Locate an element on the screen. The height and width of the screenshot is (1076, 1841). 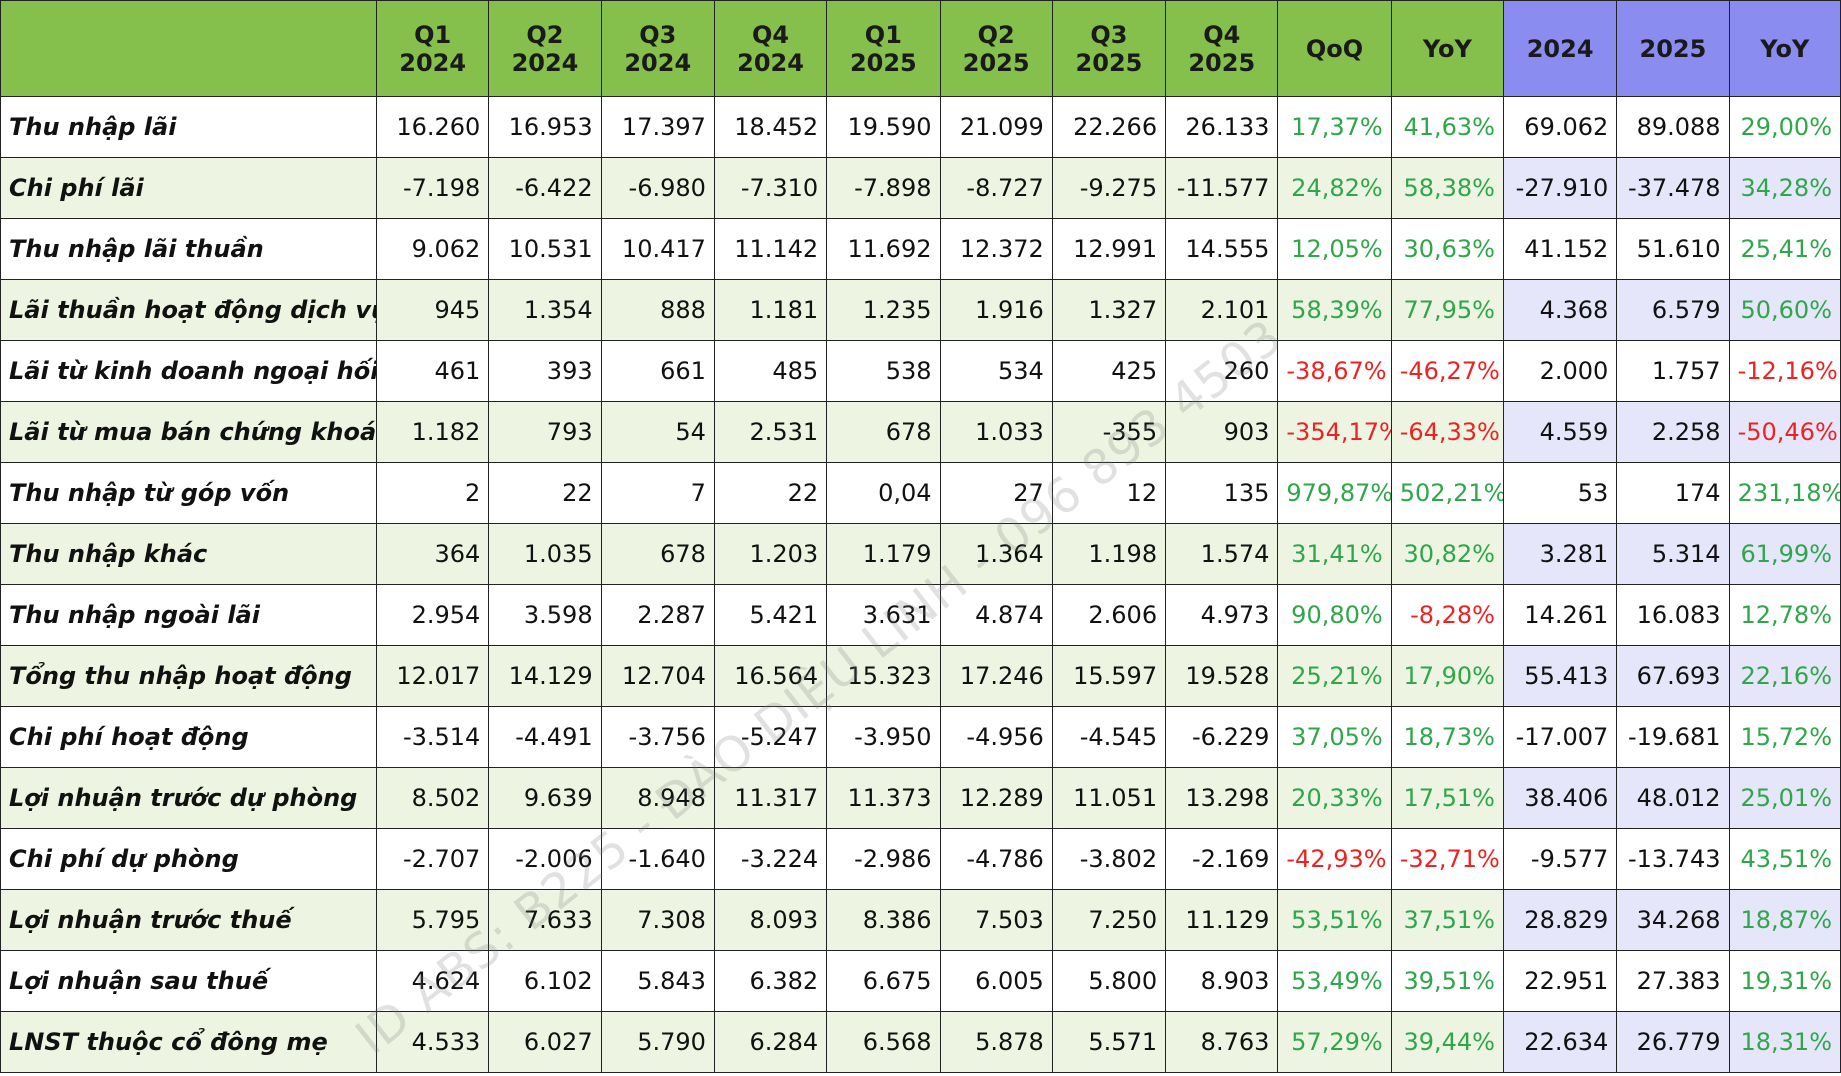
column-header: Q1 2024 is located at coordinates (433, 48).